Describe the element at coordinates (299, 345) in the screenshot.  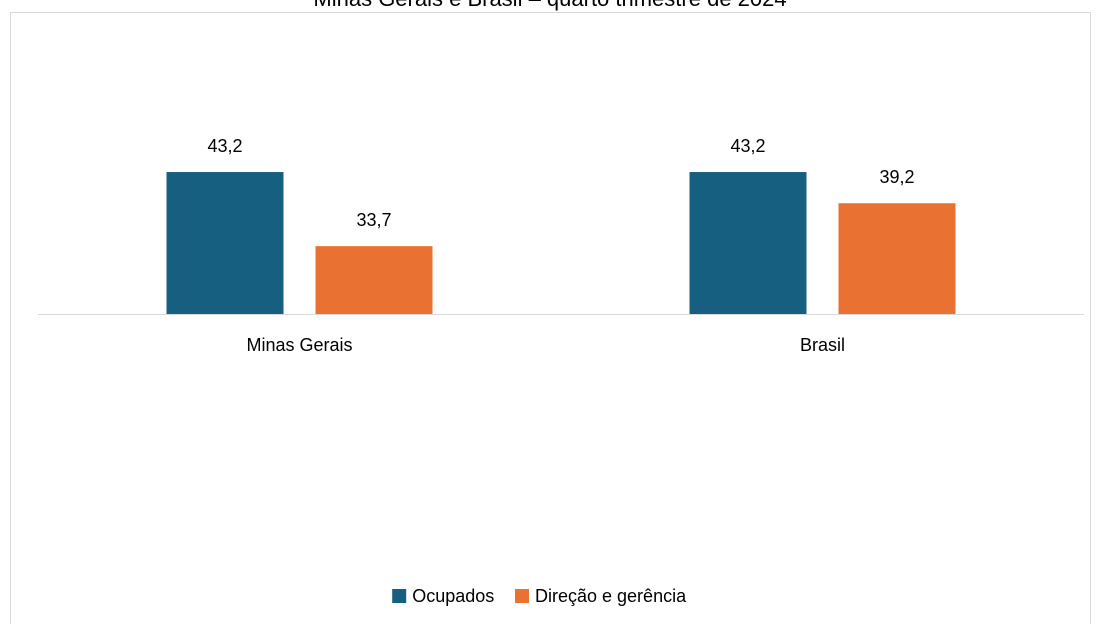
I see `x-tick-label: Minas Gerais` at that location.